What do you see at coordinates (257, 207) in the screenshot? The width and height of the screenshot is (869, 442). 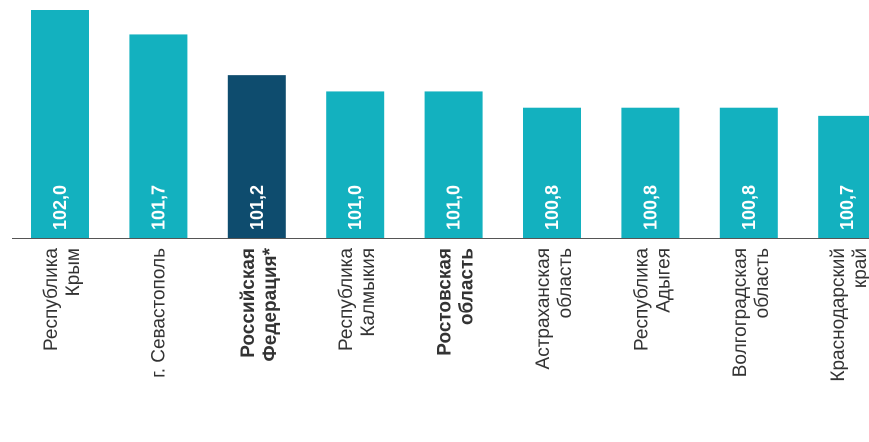 I see `value-label-2: 101,2` at bounding box center [257, 207].